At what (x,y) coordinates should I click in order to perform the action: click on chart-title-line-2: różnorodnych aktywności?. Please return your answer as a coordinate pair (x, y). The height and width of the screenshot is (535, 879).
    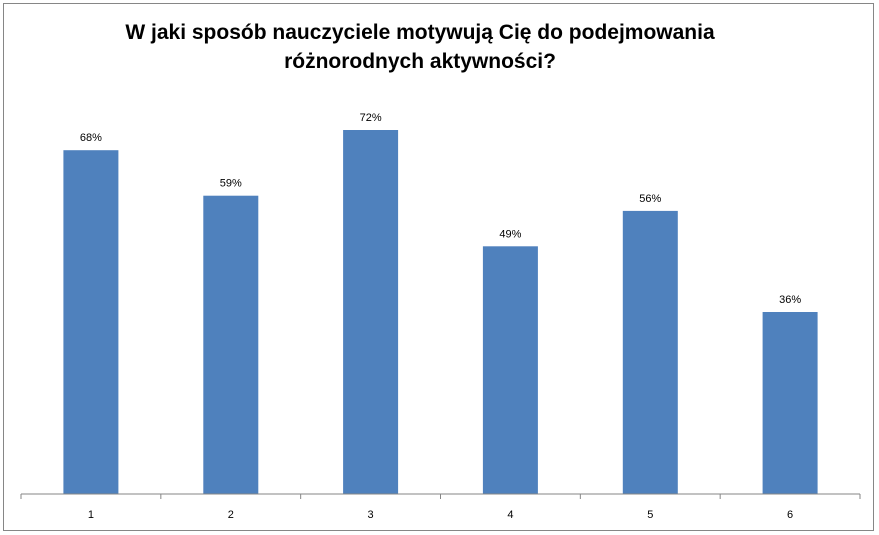
    Looking at the image, I should click on (420, 61).